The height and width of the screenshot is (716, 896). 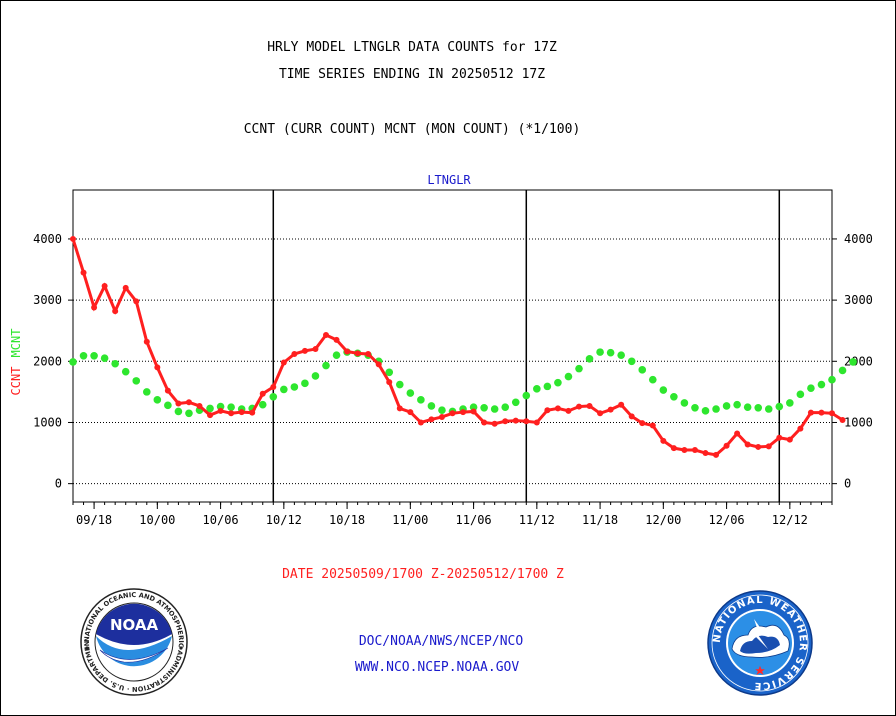 I want to click on y-tick-label-right: 1000, so click(x=858, y=422).